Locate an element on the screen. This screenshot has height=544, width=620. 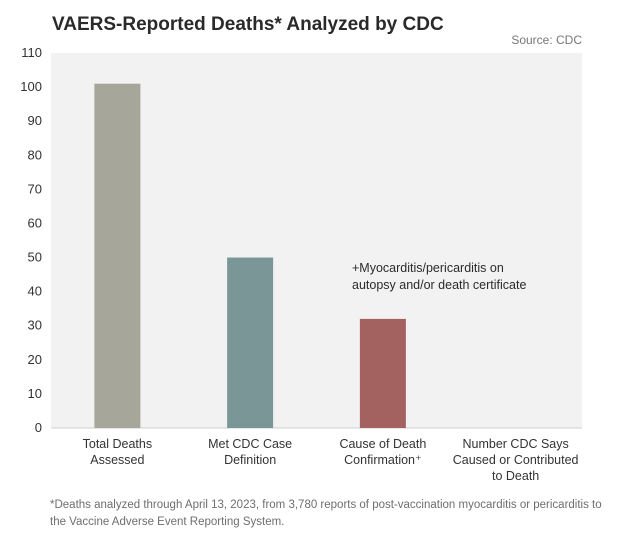
y-tick-label: 50 is located at coordinates (35, 257).